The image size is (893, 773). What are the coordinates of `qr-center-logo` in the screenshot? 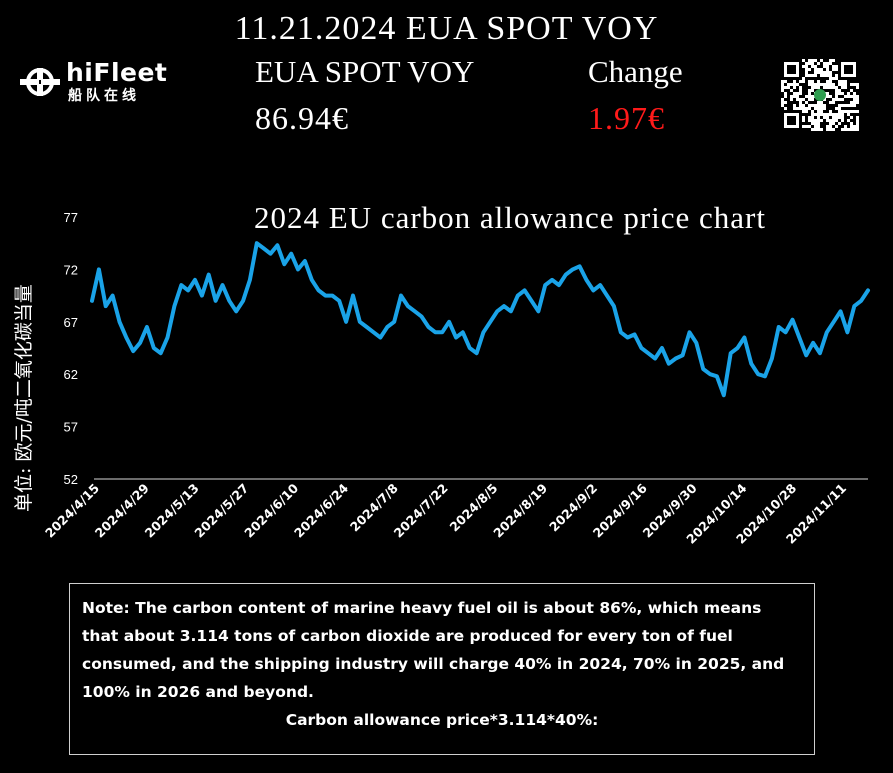 It's located at (820, 95).